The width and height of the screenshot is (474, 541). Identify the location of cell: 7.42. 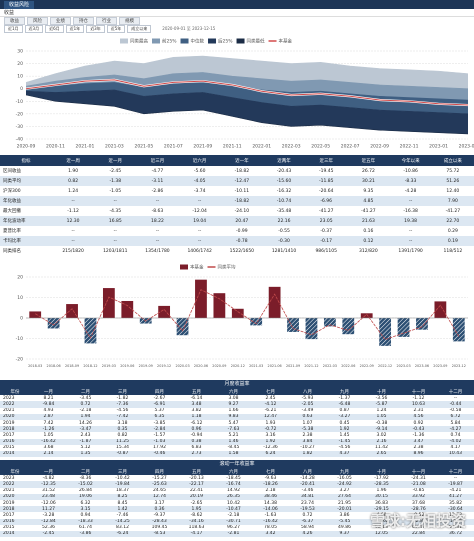
(48, 423).